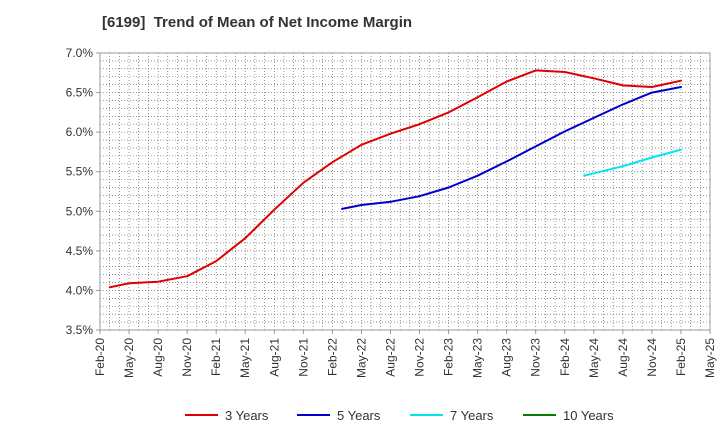 This screenshot has height=440, width=720. What do you see at coordinates (390, 357) in the screenshot?
I see `x-tick-label: Aug-22` at bounding box center [390, 357].